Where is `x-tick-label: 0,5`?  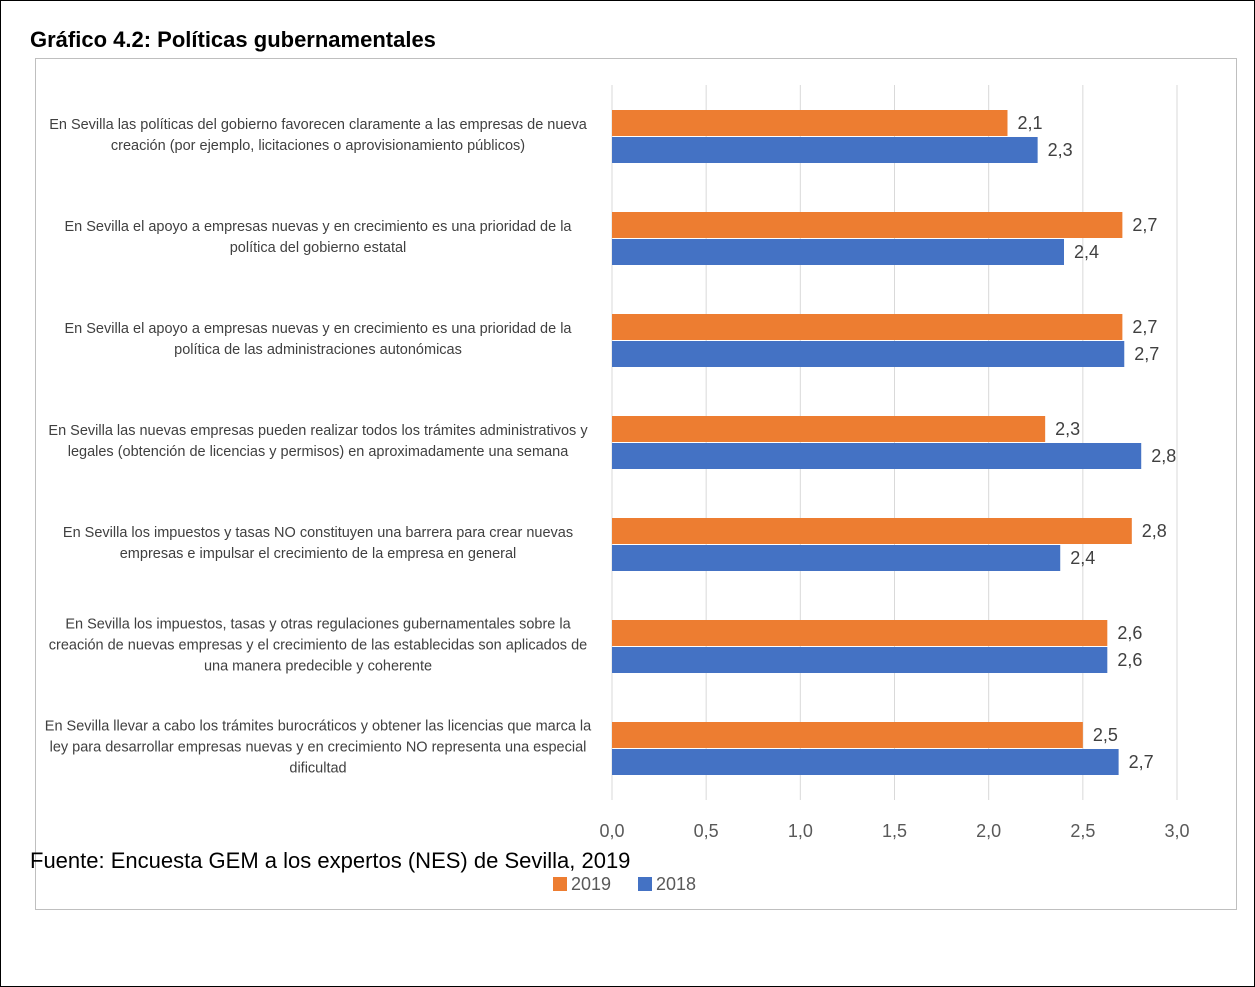 x-tick-label: 0,5 is located at coordinates (706, 831).